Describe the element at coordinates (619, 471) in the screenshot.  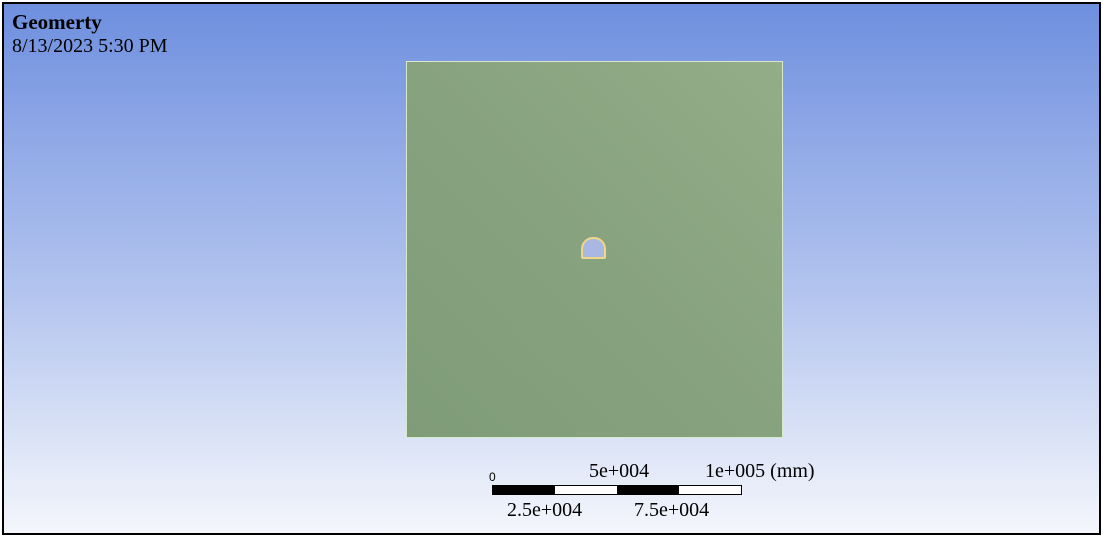
I see `scale-label-50k: 5e+004` at that location.